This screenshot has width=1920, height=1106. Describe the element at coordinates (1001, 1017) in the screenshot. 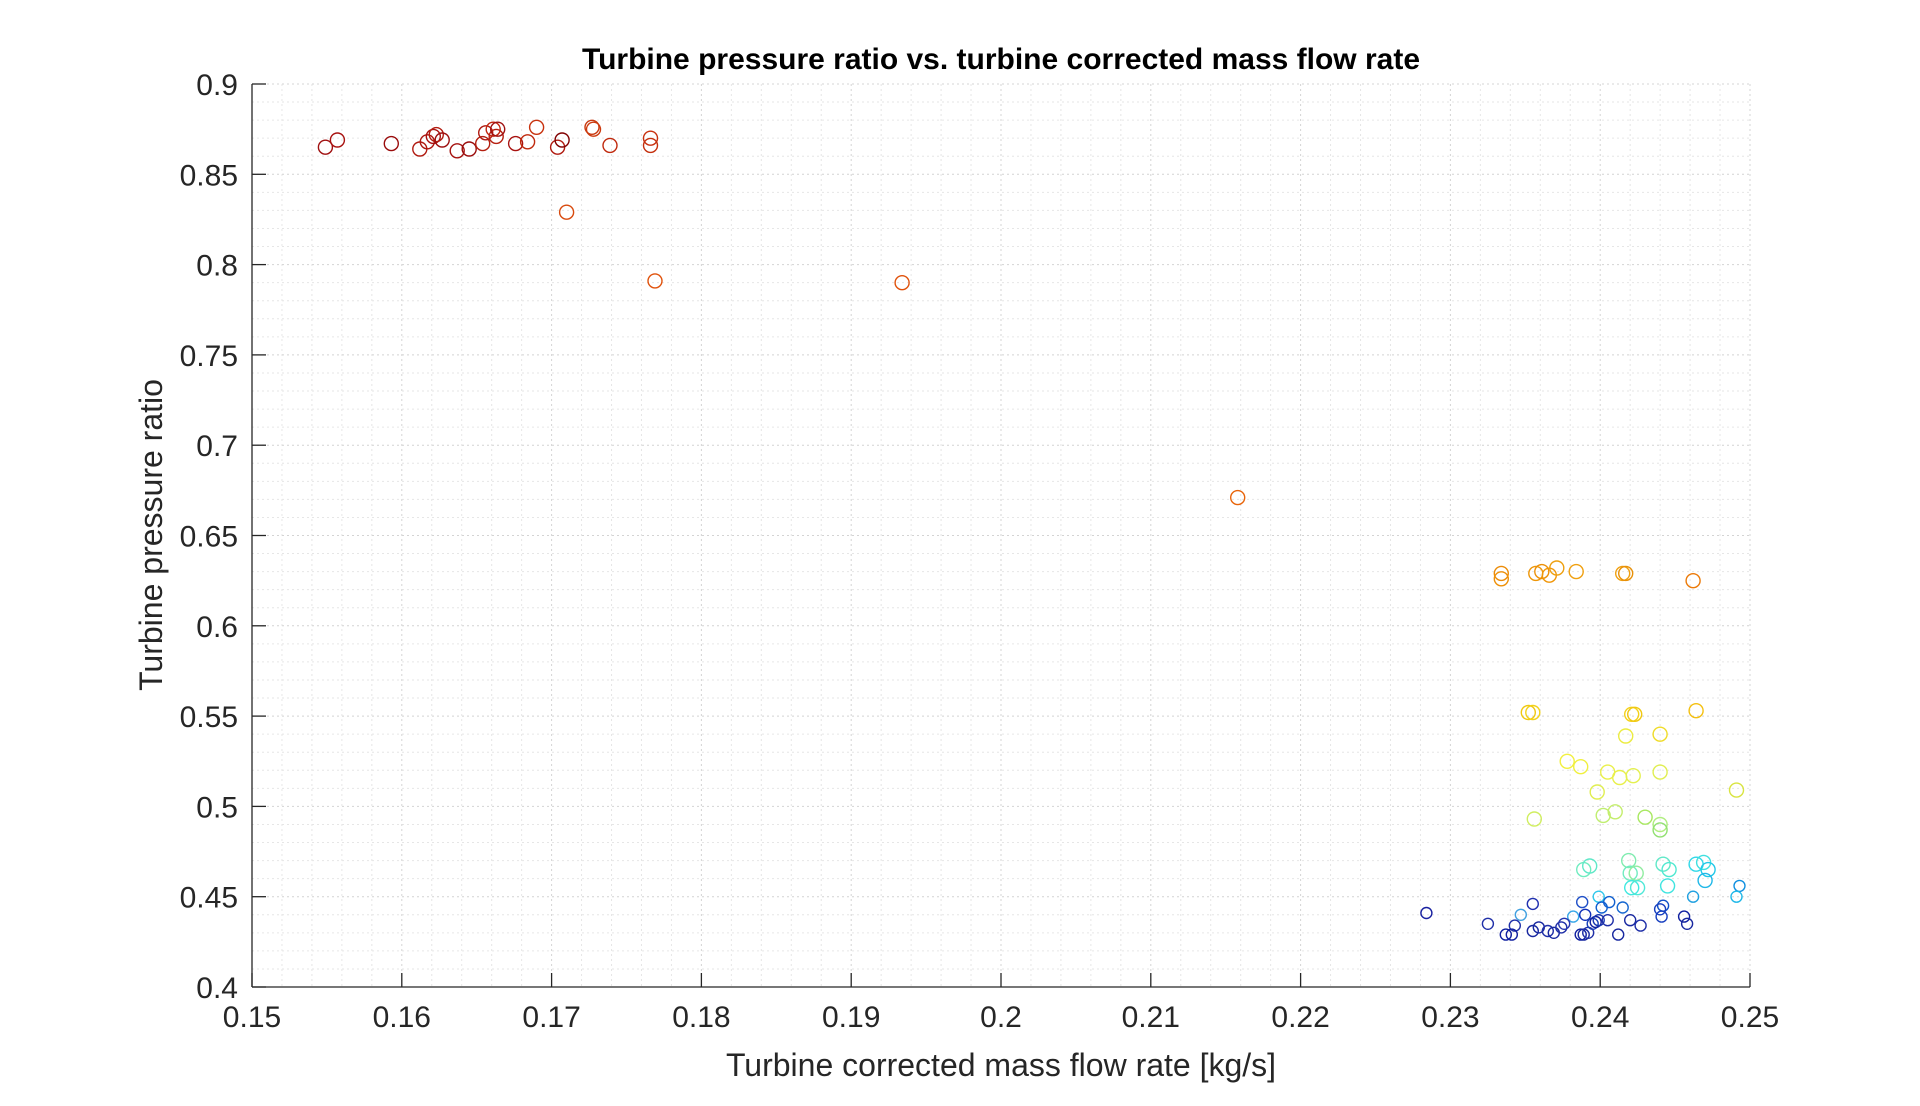

I see `x-tick-label: 0.2` at that location.